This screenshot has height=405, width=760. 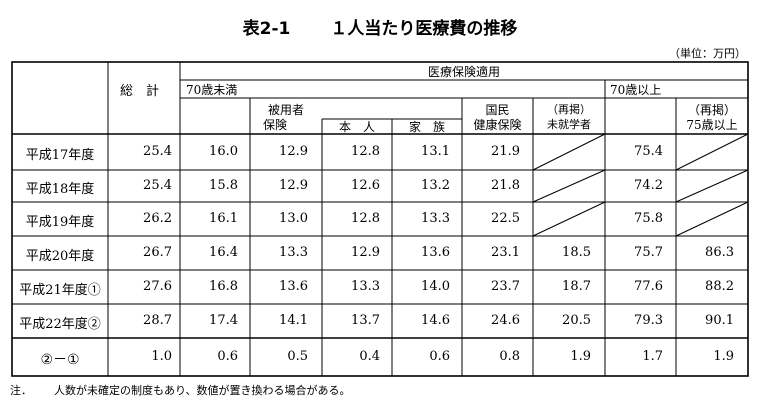 I want to click on cell-preschool: 1.9, so click(x=580, y=356).